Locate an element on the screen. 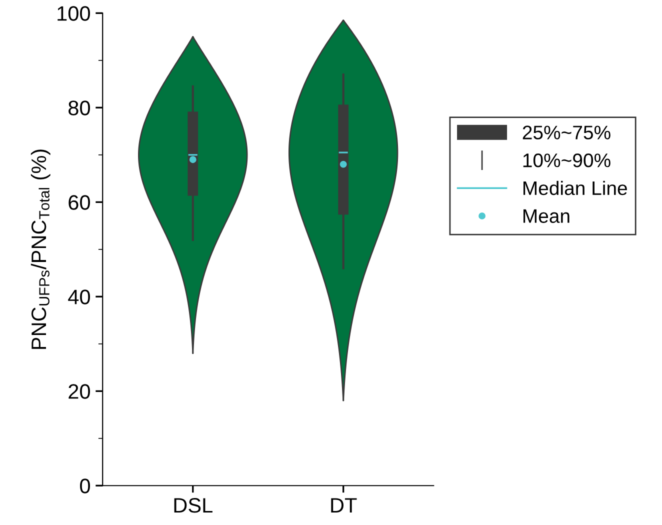  y-tick-label: 60 is located at coordinates (79, 202).